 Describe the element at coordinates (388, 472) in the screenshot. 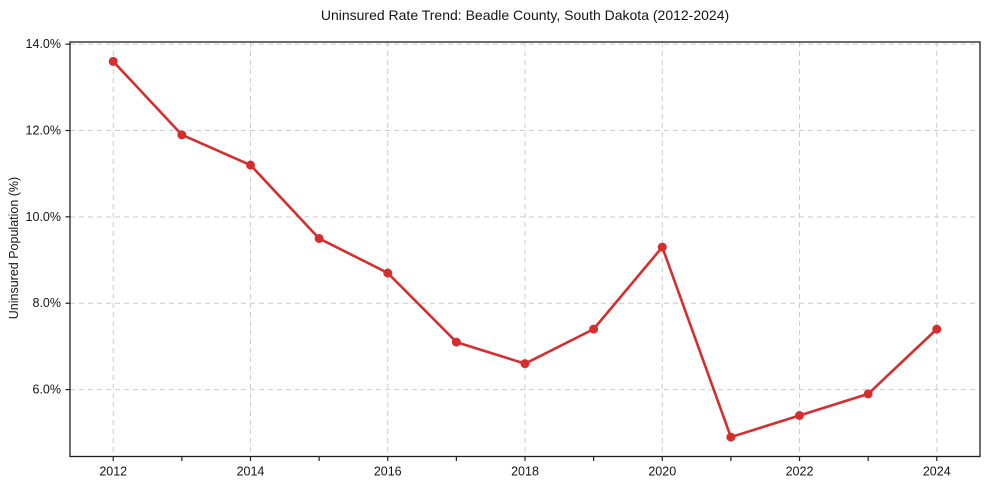

I see `x-tick-label: 2016` at that location.